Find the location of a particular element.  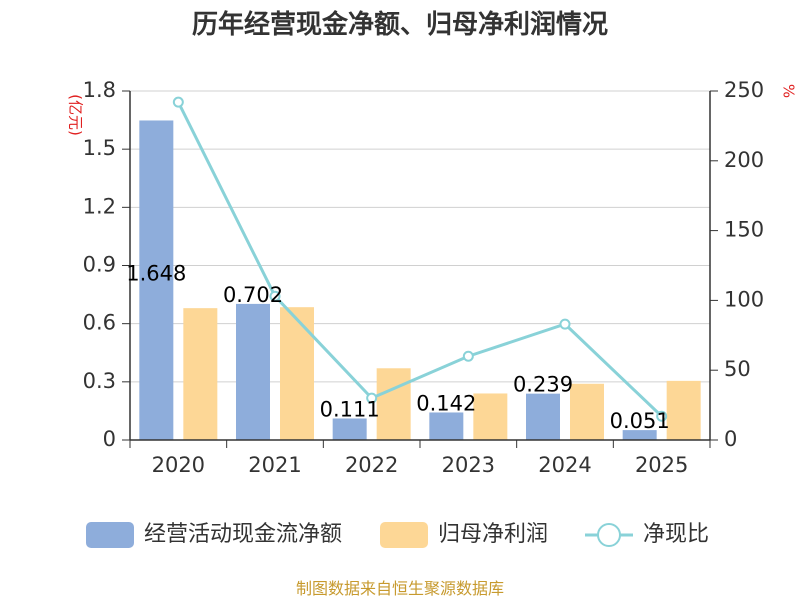

right-tick-label: 50 is located at coordinates (737, 369).